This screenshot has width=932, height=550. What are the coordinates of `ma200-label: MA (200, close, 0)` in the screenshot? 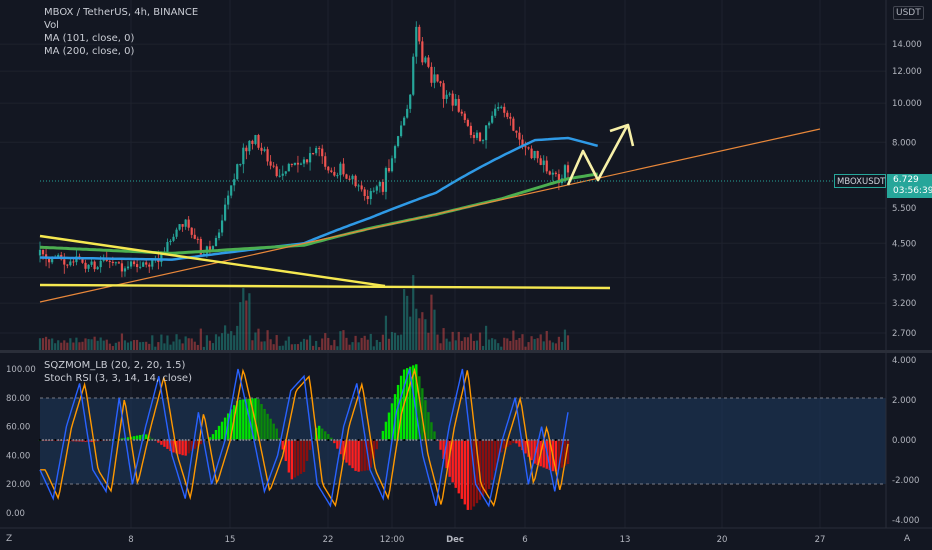 It's located at (89, 51).